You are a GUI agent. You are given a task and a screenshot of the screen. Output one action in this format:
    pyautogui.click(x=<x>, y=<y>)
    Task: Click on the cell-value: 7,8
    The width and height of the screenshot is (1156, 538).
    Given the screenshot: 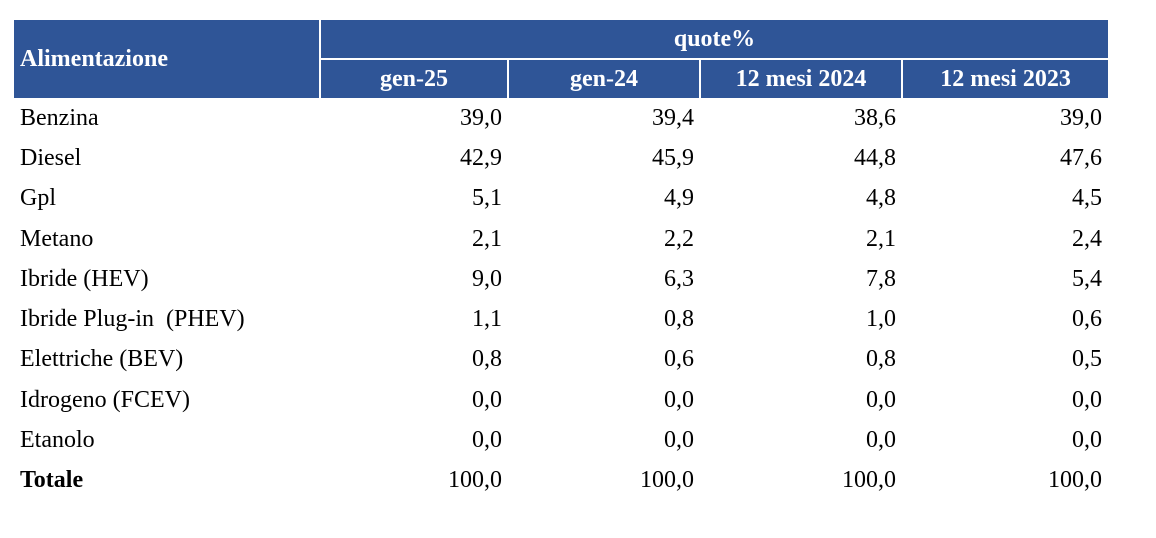 What is the action you would take?
    pyautogui.click(x=881, y=278)
    